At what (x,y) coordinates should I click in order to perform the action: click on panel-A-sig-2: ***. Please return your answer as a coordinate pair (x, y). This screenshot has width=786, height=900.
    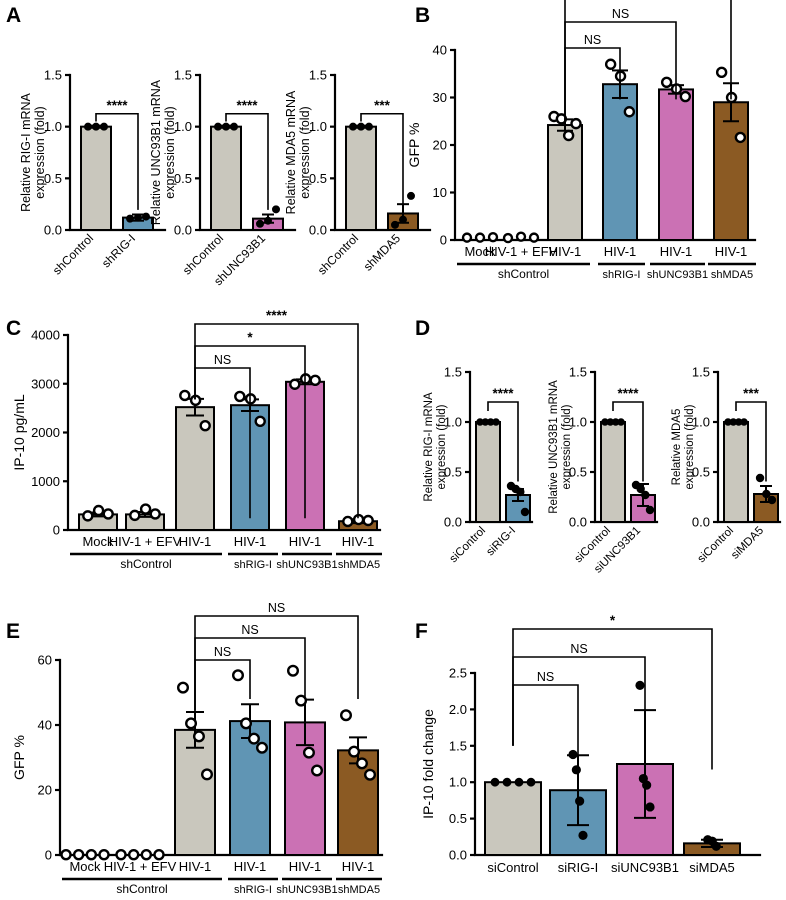
    Looking at the image, I should click on (382, 154).